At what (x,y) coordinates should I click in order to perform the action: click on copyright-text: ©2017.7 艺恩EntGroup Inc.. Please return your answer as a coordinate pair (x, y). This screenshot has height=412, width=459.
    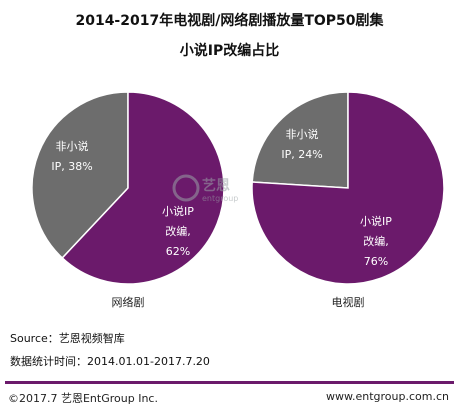
    Looking at the image, I should click on (83, 398).